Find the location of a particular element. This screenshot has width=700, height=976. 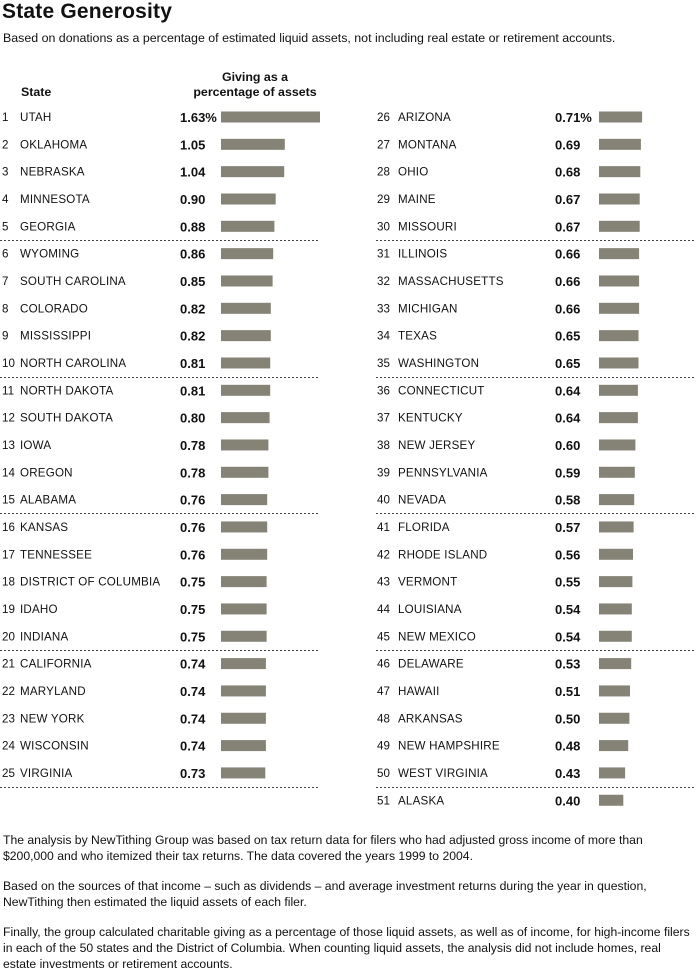

value-label: 0.80 is located at coordinates (192, 418).